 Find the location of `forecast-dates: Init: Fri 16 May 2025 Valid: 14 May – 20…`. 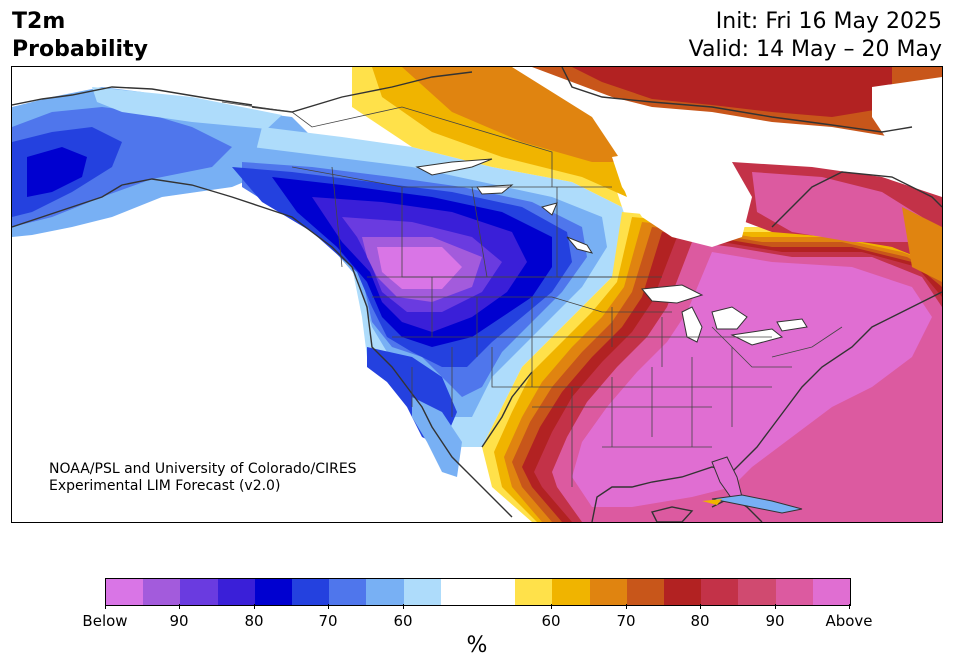

forecast-dates: Init: Fri 16 May 2025 Valid: 14 May – 20… is located at coordinates (815, 36).